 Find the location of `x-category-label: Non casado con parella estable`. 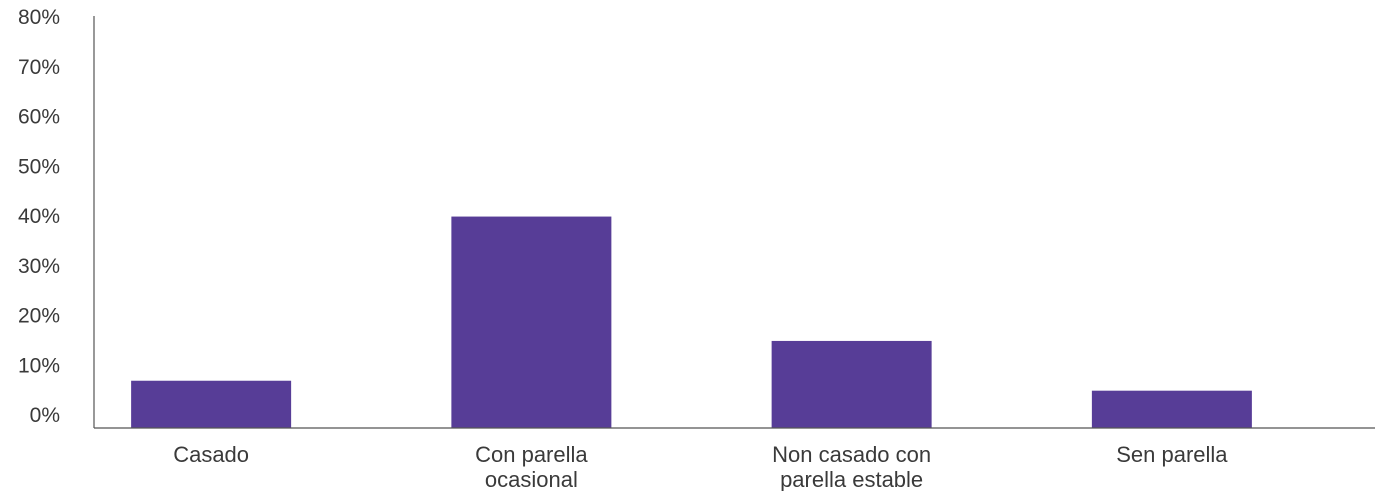

x-category-label: Non casado con parella estable is located at coordinates (851, 466).